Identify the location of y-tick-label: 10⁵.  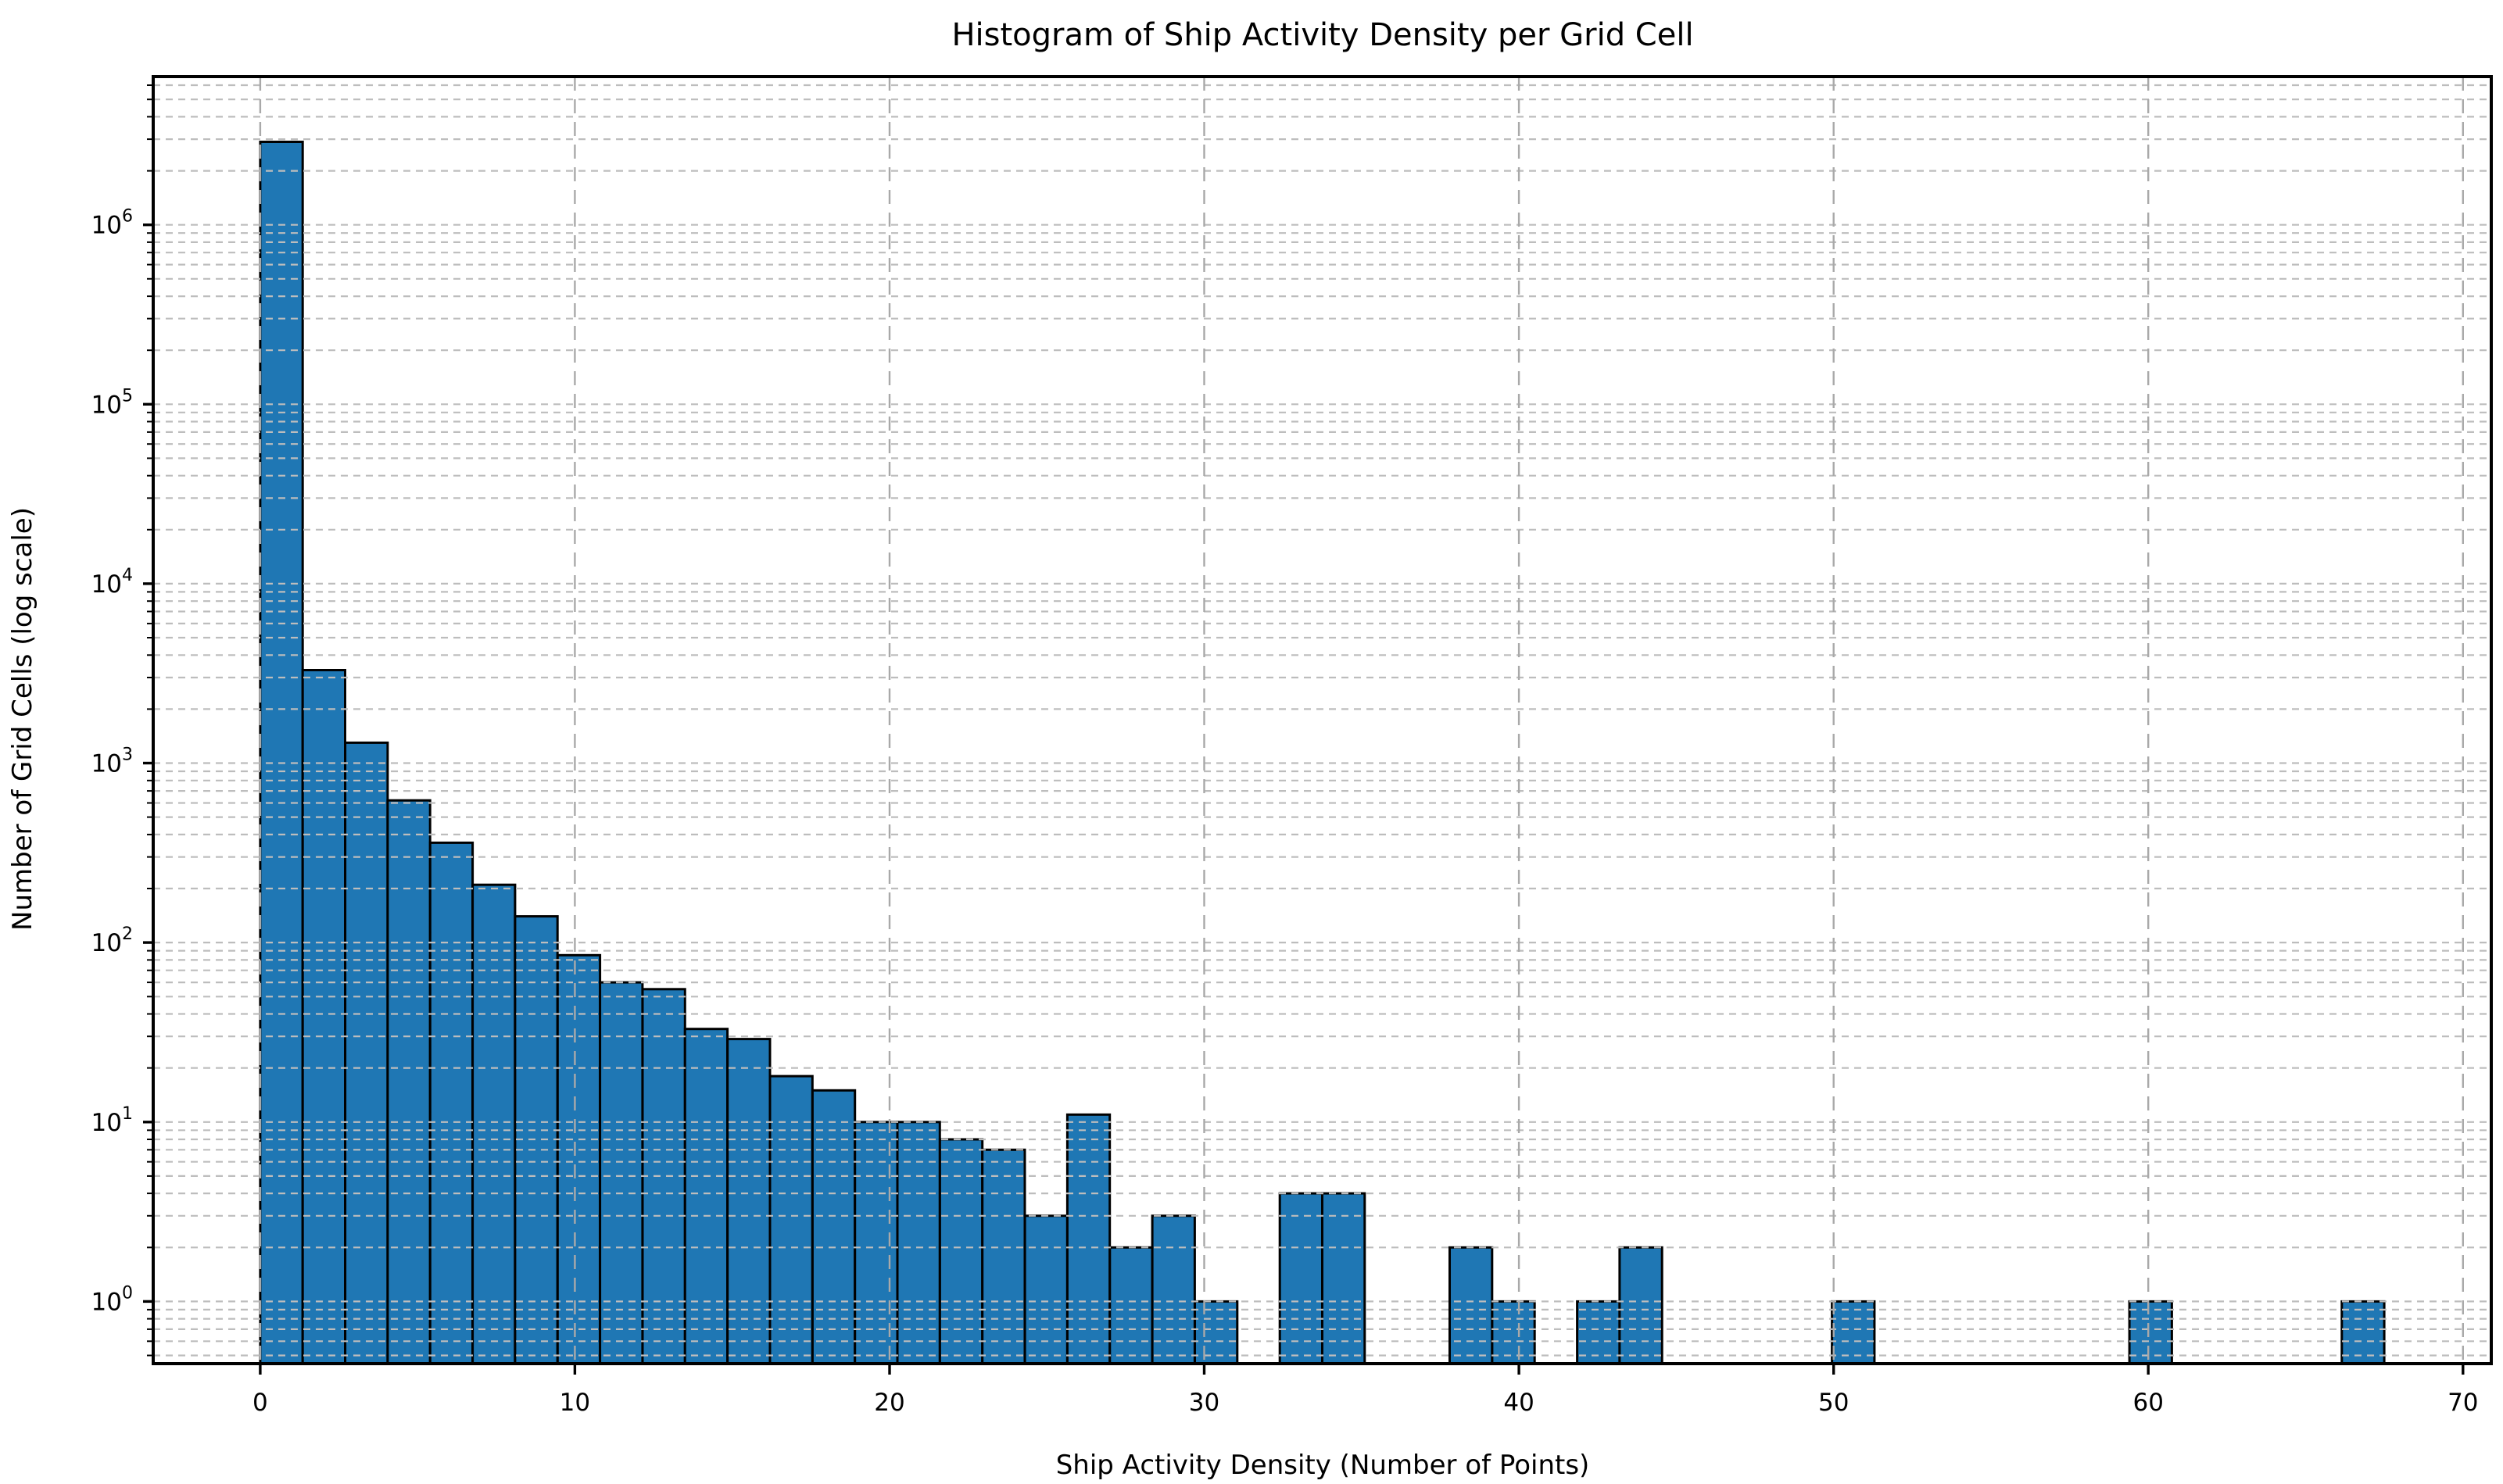
(112, 402).